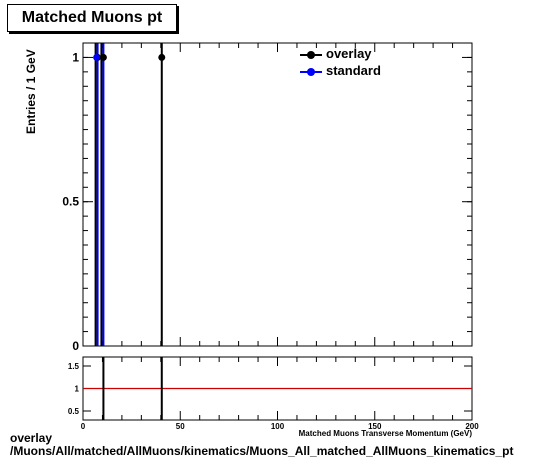 The height and width of the screenshot is (462, 546). I want to click on ratio-y-tick-label: 1, so click(77, 389).